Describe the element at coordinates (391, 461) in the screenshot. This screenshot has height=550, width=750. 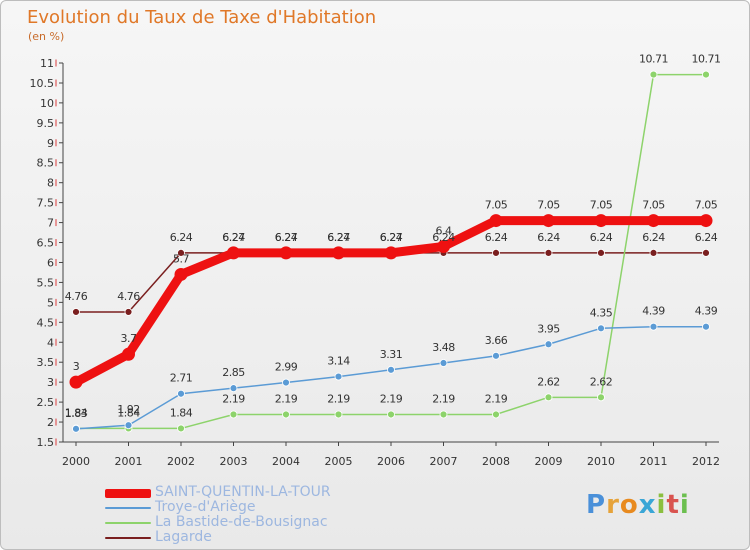
I see `x-tick-label: 2006` at that location.